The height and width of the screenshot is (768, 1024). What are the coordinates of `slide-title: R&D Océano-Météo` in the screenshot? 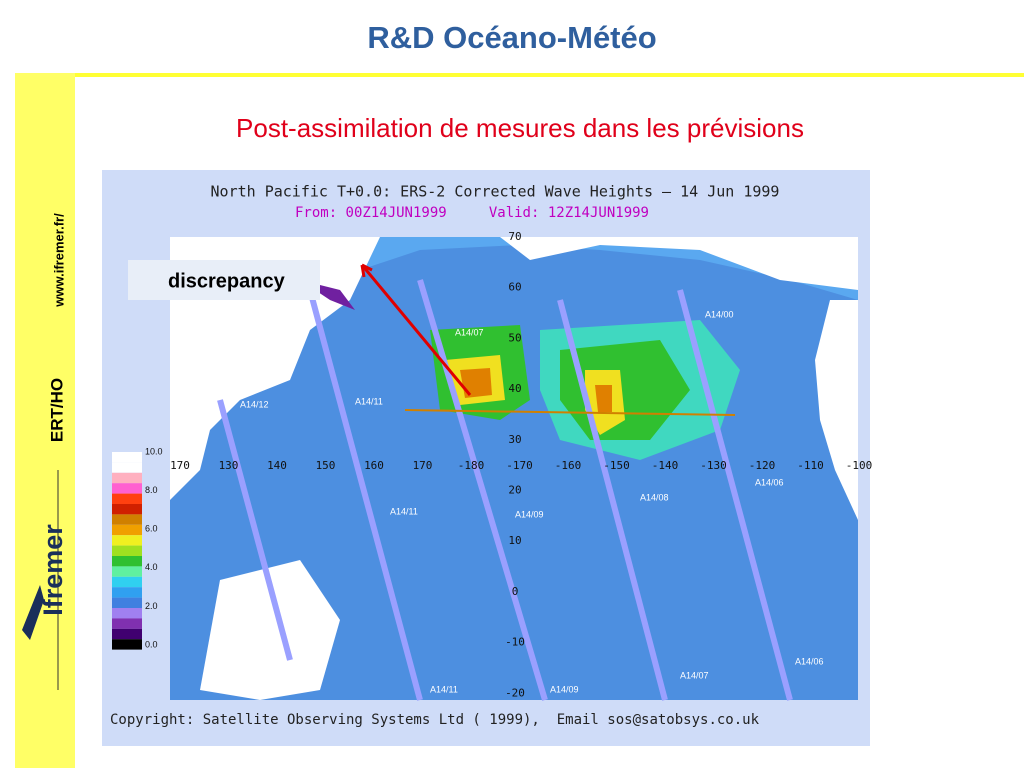 It's located at (511, 37).